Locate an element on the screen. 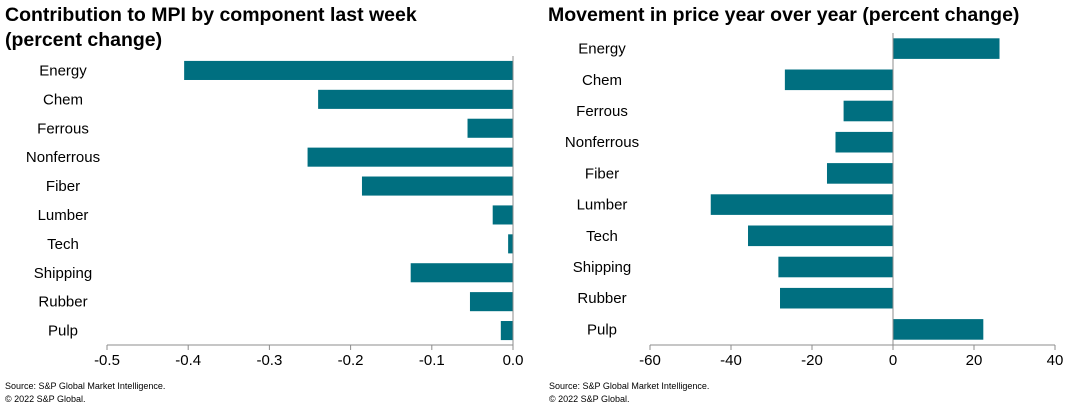 The width and height of the screenshot is (1089, 414). x-tick-label: -0.1 is located at coordinates (432, 360).